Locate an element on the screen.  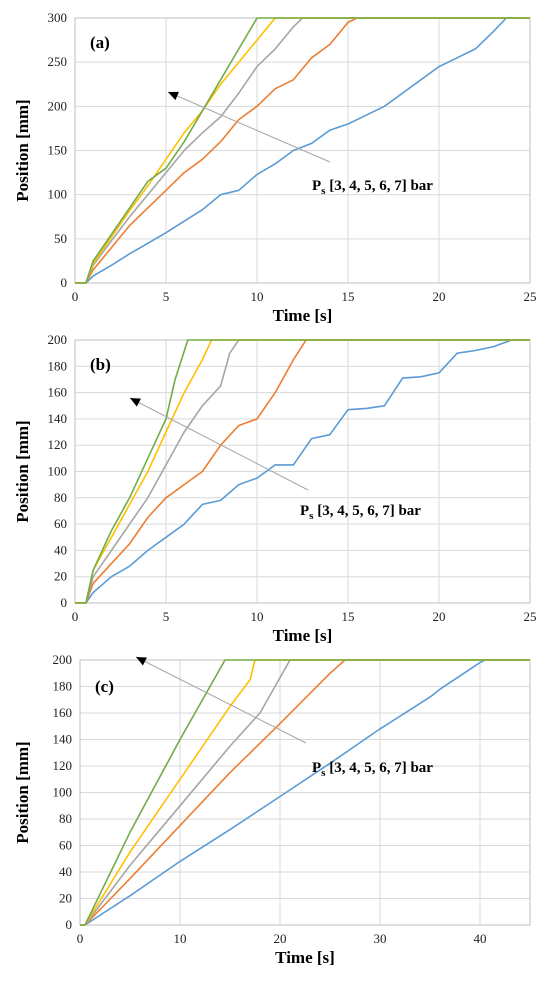
chart-c-annotation-text: Ps [3, 4, 5, 6, 7] bar is located at coordinates (372, 769).